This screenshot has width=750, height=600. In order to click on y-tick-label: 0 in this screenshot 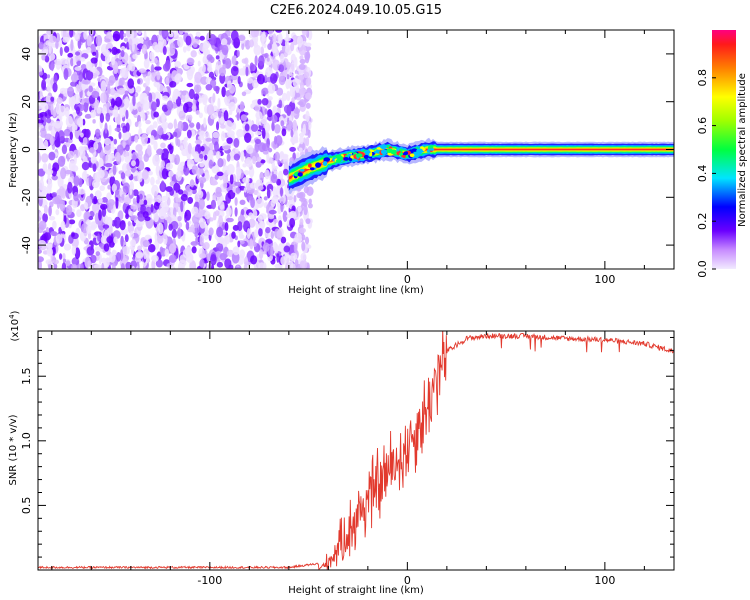, I will do `click(26, 149)`.